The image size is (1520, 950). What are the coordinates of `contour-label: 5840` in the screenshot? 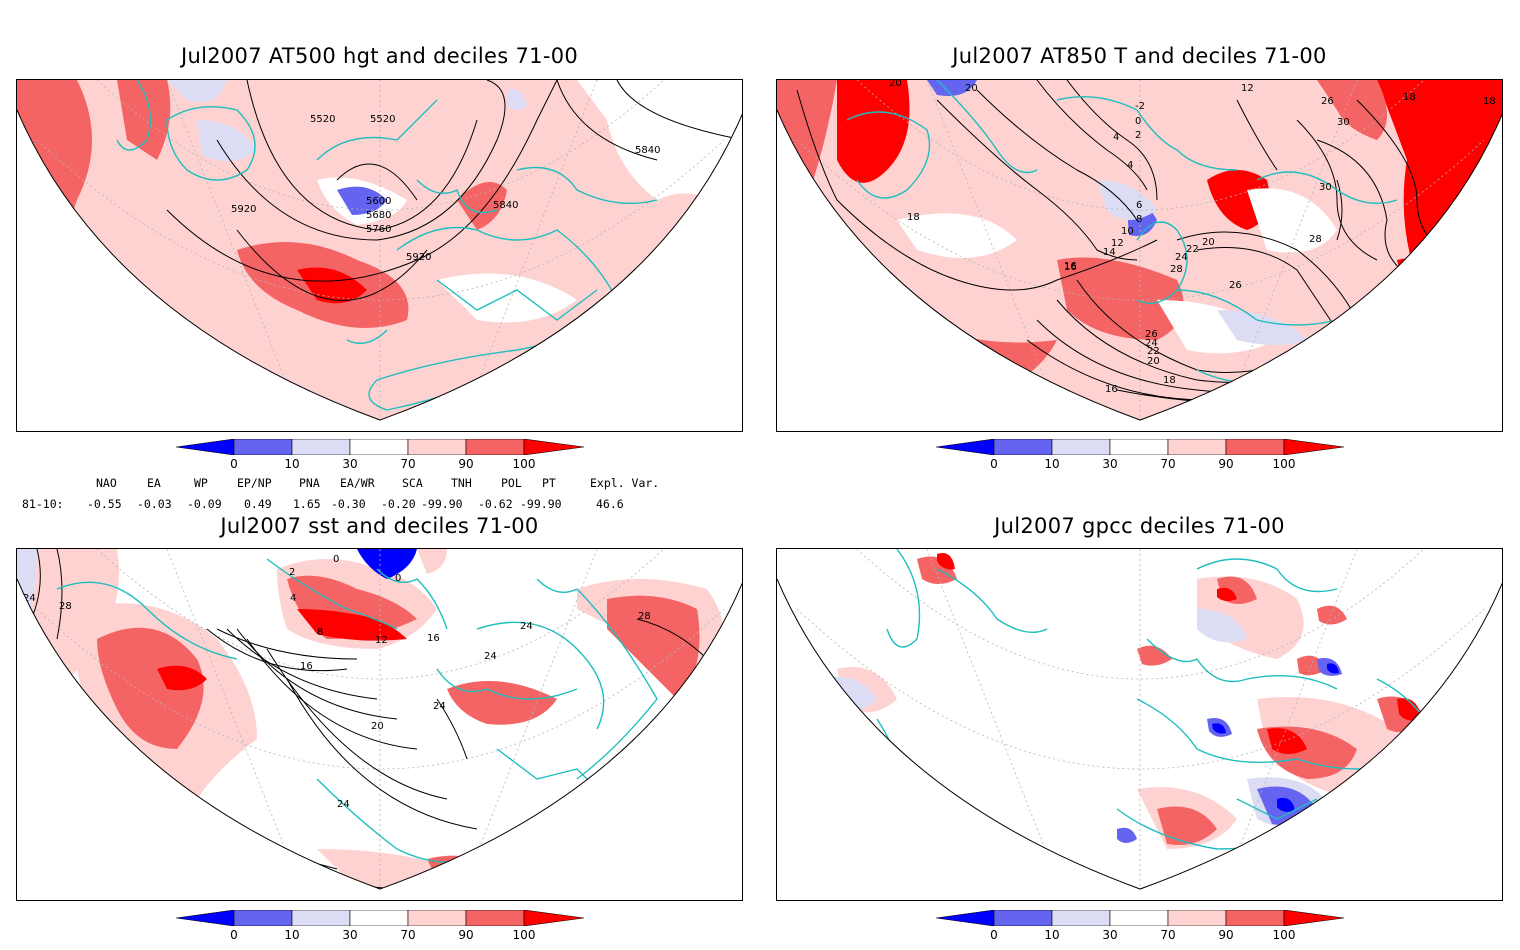 It's located at (647, 150).